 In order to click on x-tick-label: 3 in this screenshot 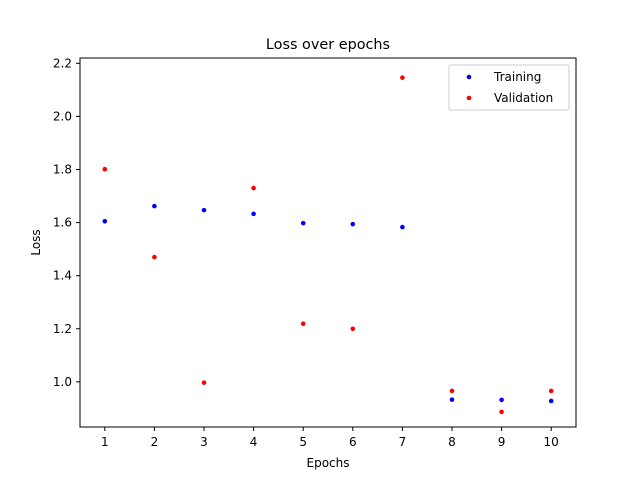, I will do `click(204, 442)`.